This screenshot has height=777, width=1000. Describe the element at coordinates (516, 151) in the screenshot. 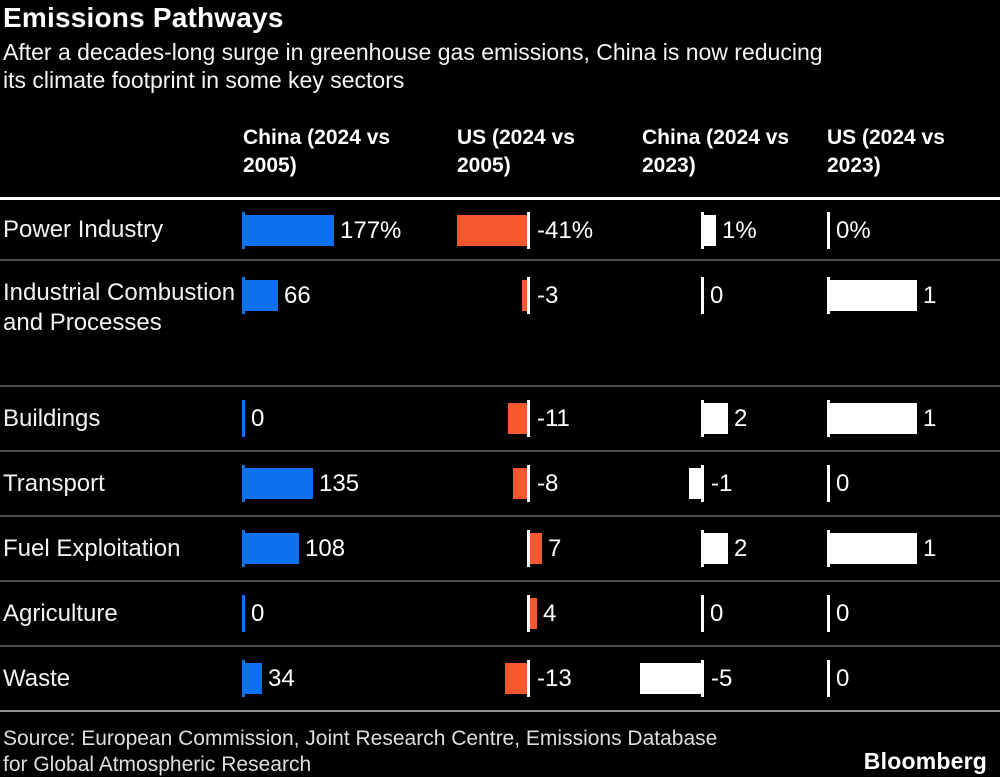

I see `column-header: US (2024 vs 2005)` at that location.